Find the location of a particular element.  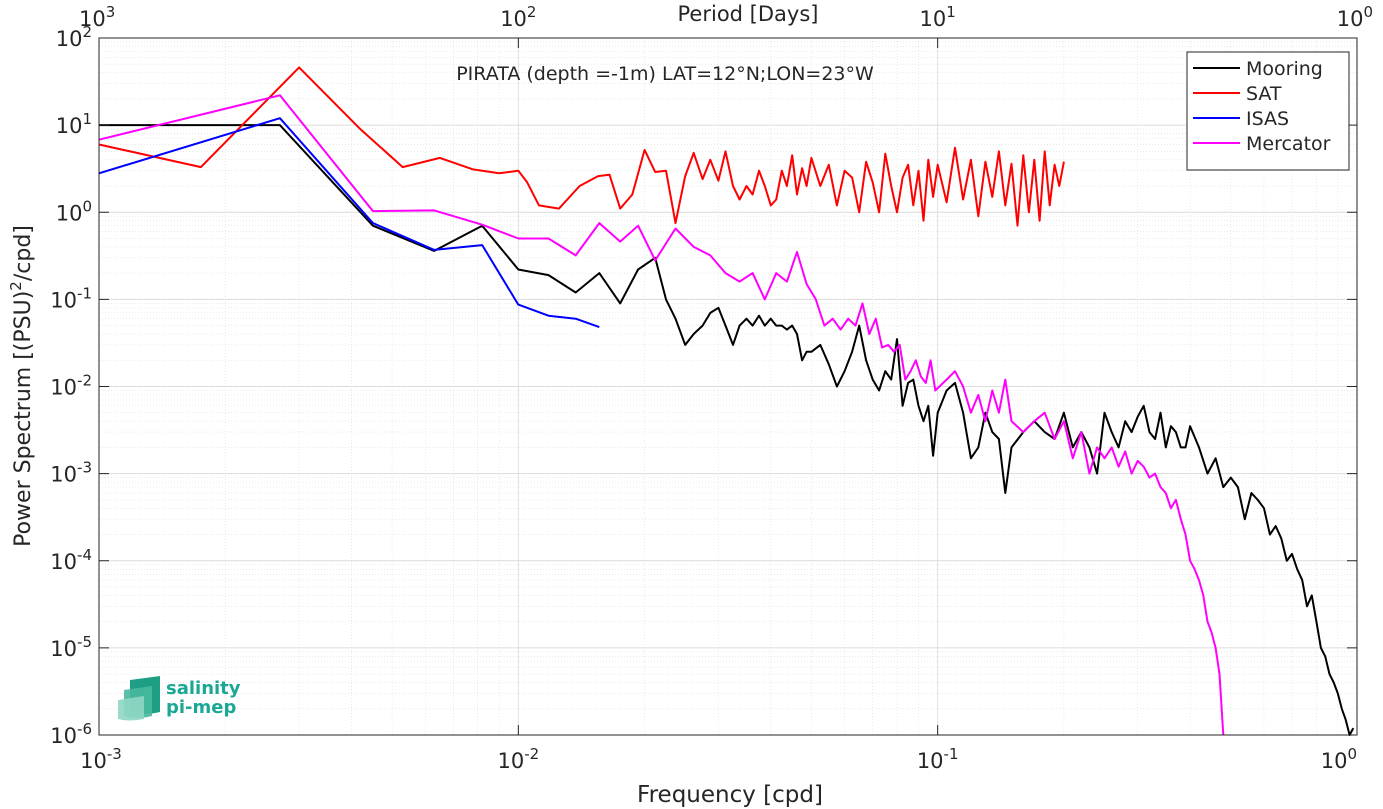

x-tick-label: 10⁻² is located at coordinates (518, 759).